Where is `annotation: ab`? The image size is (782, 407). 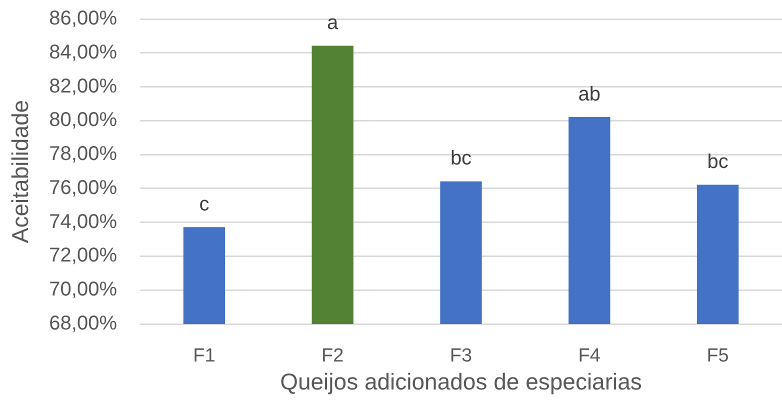 annotation: ab is located at coordinates (589, 94).